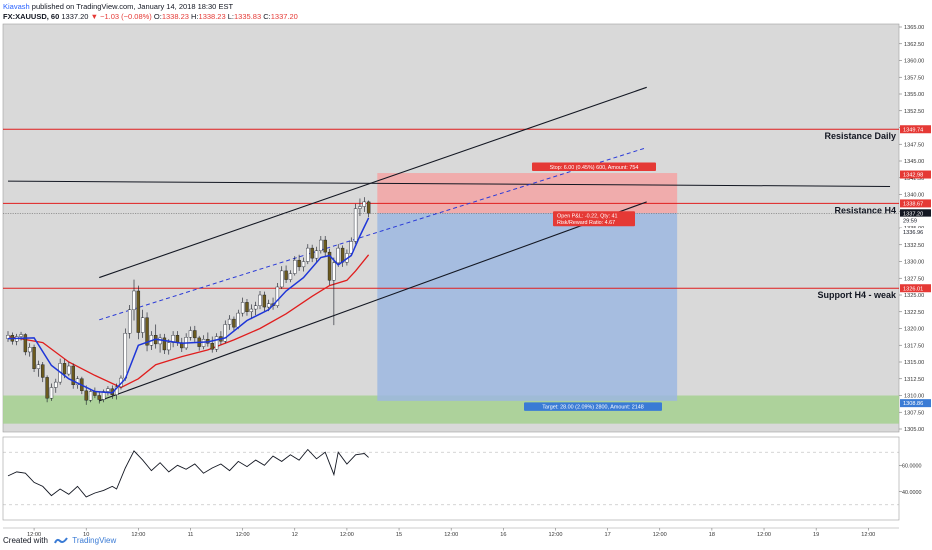  I want to click on stop-loss-zone, so click(527, 193).